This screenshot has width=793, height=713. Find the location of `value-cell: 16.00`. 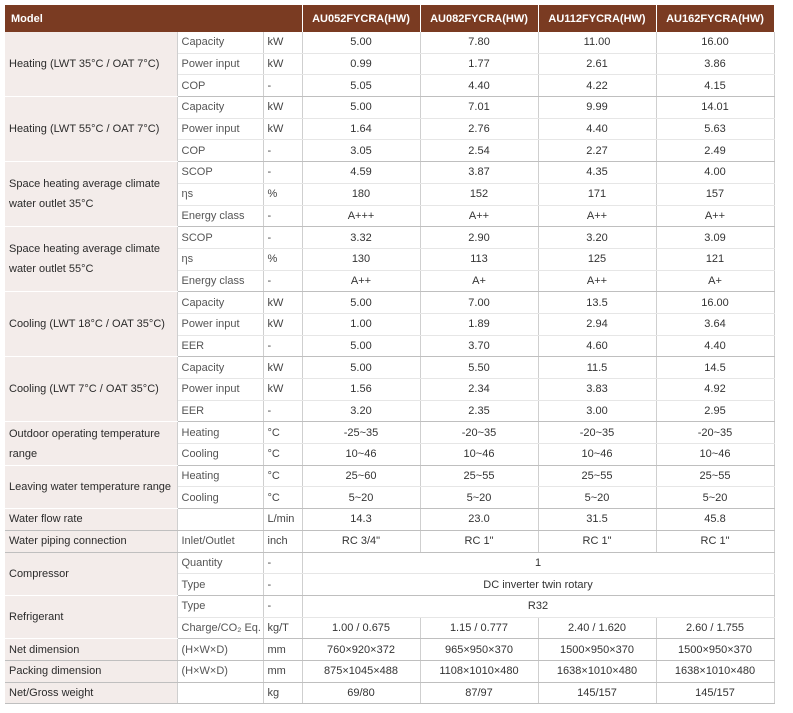

value-cell: 16.00 is located at coordinates (715, 302).